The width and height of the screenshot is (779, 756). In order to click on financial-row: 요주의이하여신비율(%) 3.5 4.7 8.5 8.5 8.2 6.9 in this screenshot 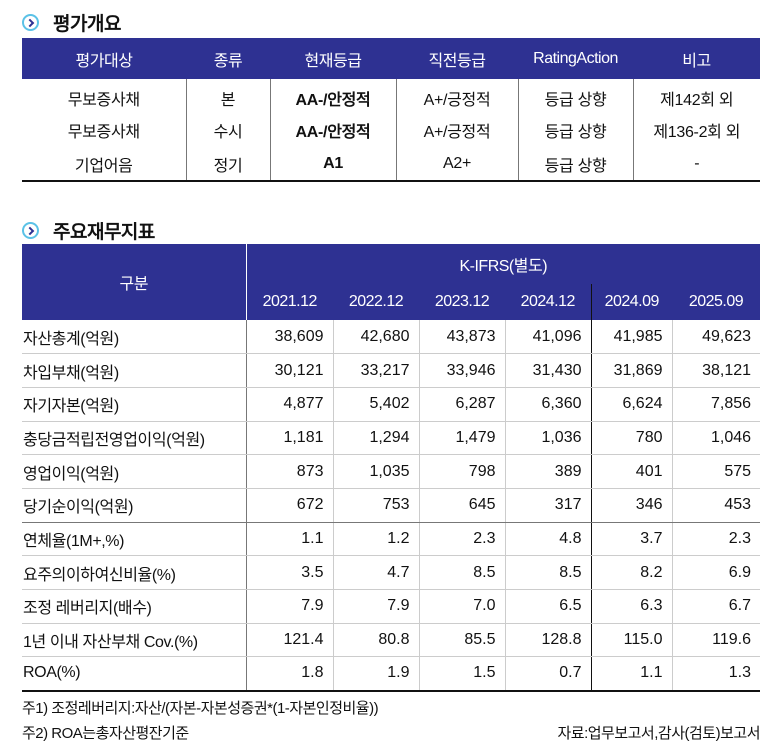, I will do `click(391, 572)`.